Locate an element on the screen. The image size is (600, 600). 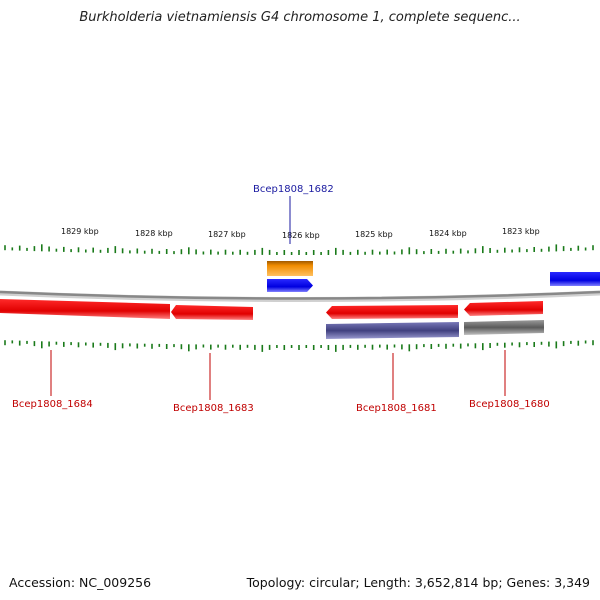
kbp-label-1823: 1823 kbp is located at coordinates (521, 231).